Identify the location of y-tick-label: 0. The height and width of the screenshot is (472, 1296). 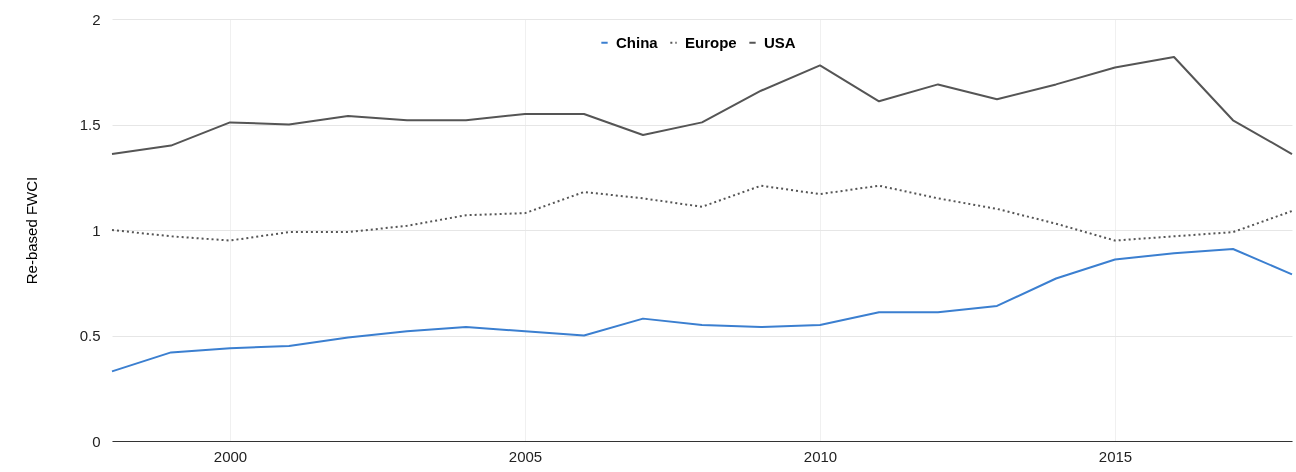
(96, 441).